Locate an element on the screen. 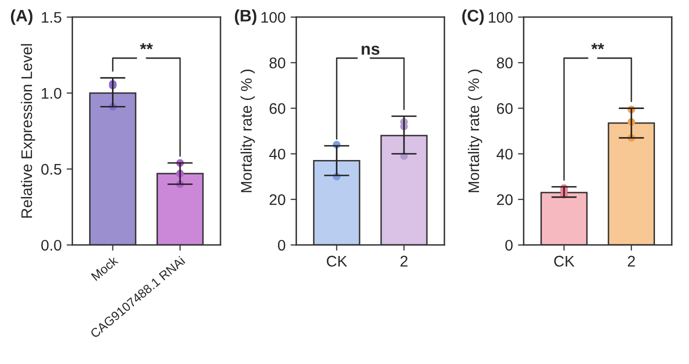 The image size is (689, 364). y-axis-title: Relative Expression Level is located at coordinates (28, 131).